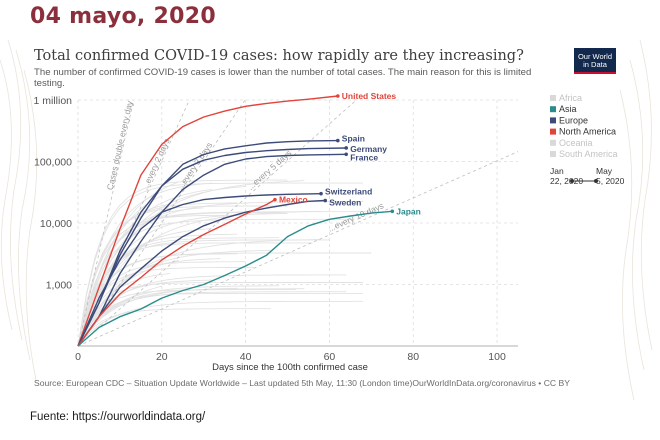  What do you see at coordinates (353, 139) in the screenshot?
I see `series-label: Spain` at bounding box center [353, 139].